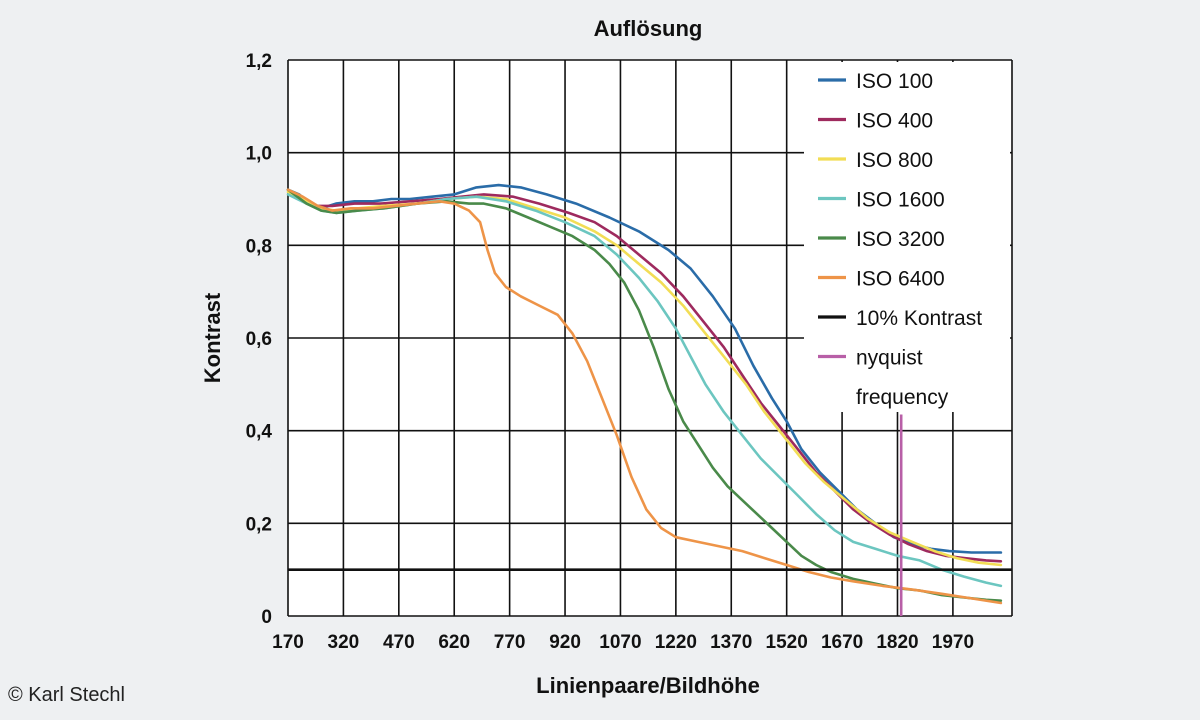 The width and height of the screenshot is (1200, 720). What do you see at coordinates (344, 642) in the screenshot?
I see `x-tick-label: 320` at bounding box center [344, 642].